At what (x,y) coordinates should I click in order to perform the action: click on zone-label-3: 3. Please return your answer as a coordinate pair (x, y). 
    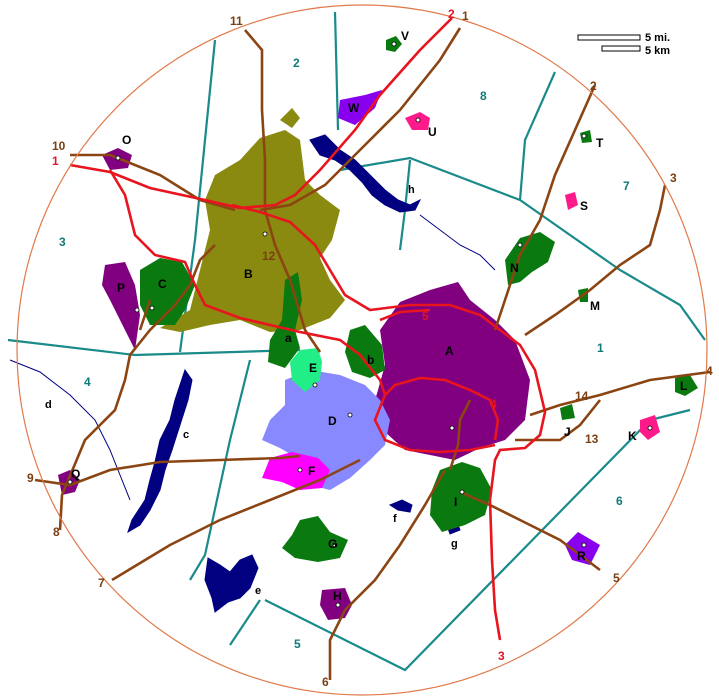
    Looking at the image, I should click on (62, 242).